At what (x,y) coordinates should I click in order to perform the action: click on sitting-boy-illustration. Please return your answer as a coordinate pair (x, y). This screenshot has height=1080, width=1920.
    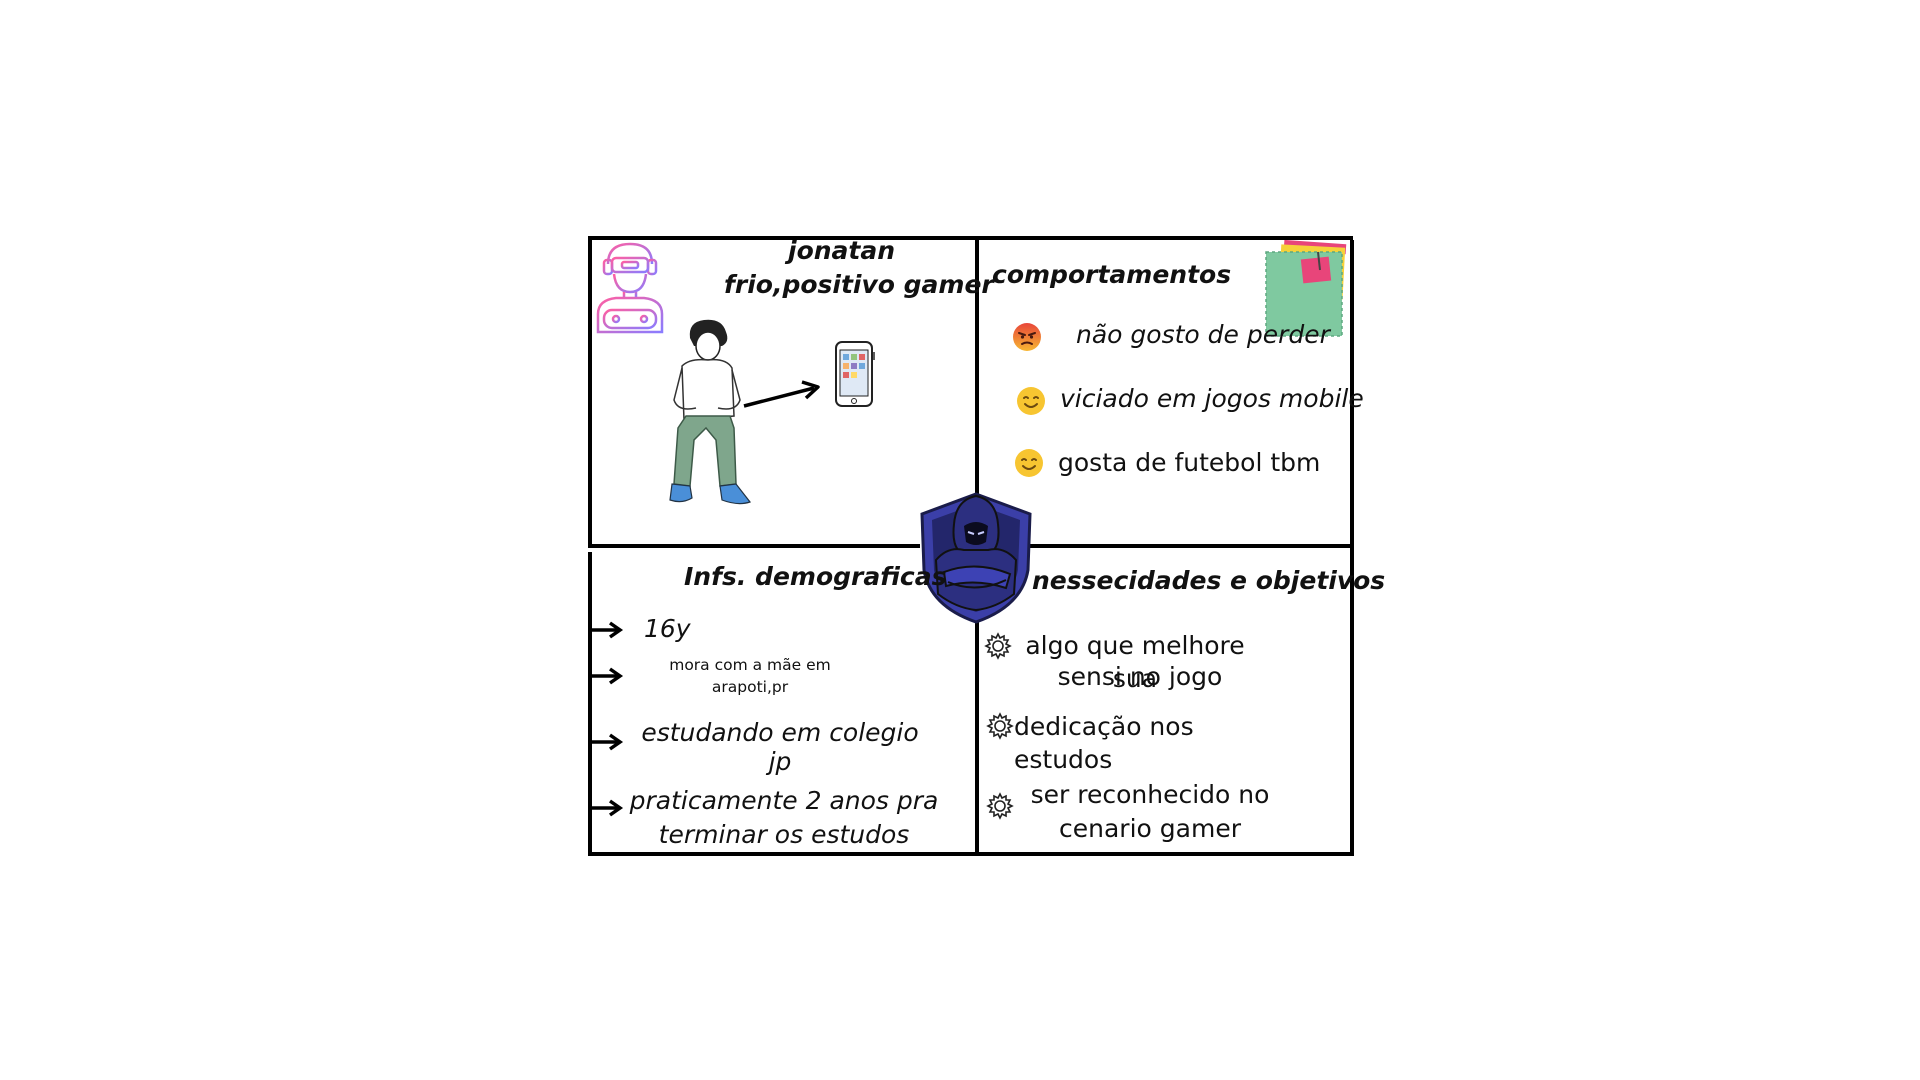
    Looking at the image, I should click on (710, 412).